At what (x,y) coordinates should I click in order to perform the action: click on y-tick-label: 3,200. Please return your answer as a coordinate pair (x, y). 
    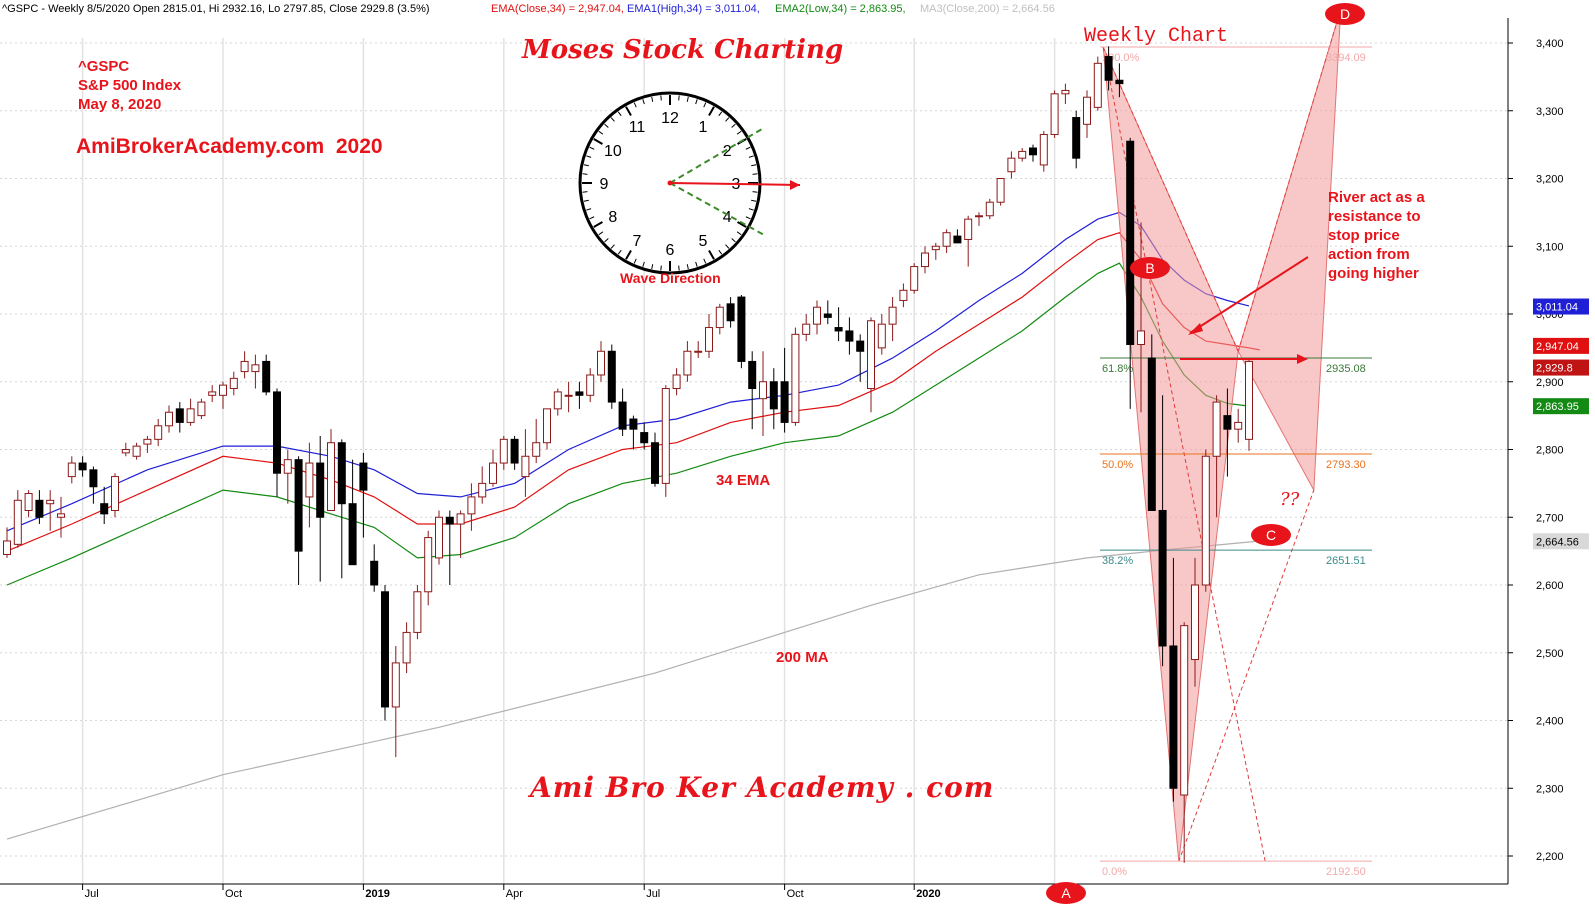
    Looking at the image, I should click on (1550, 180).